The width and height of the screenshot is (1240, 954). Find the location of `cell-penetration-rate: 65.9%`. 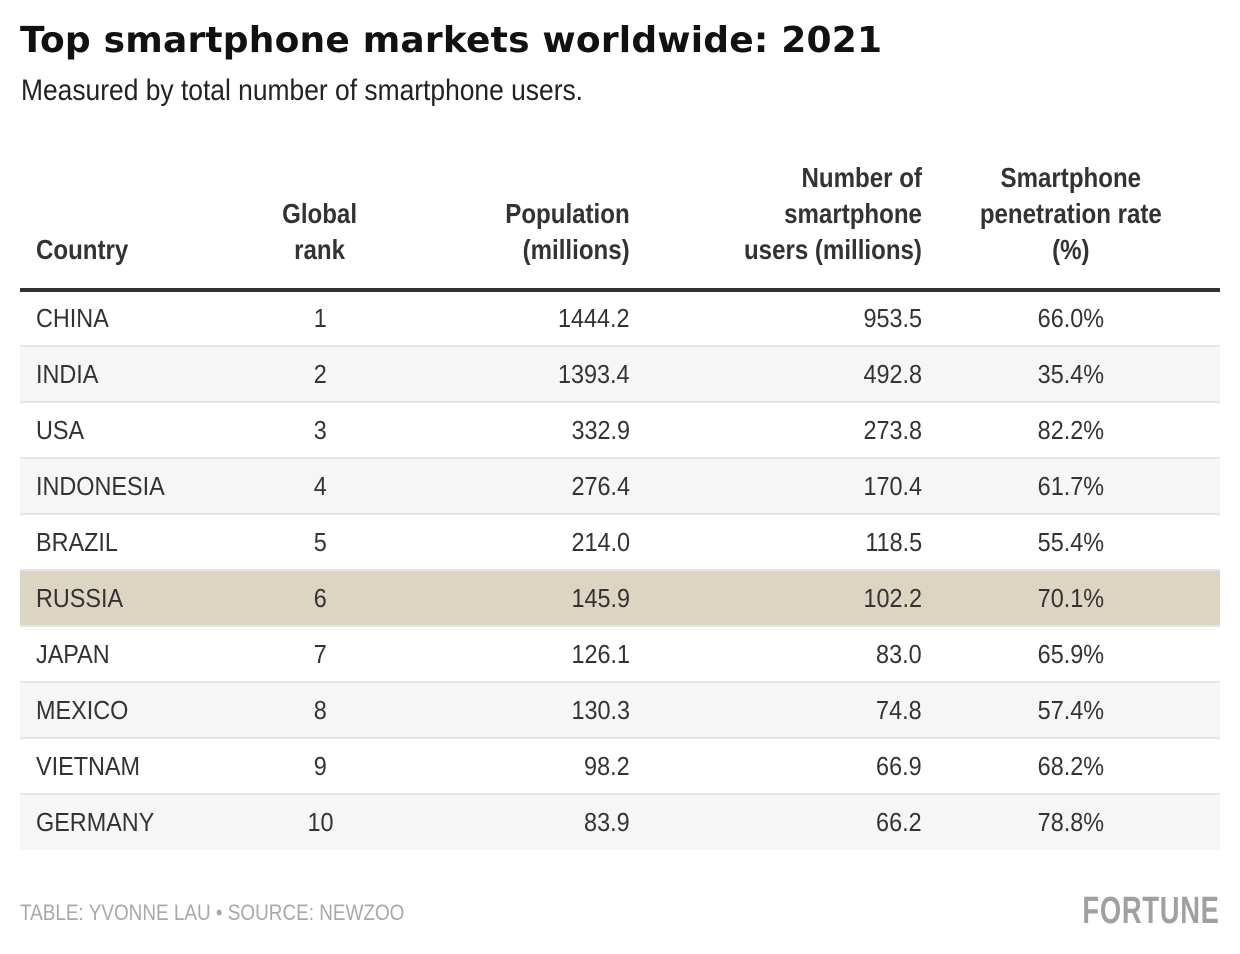

cell-penetration-rate: 65.9% is located at coordinates (1071, 653).